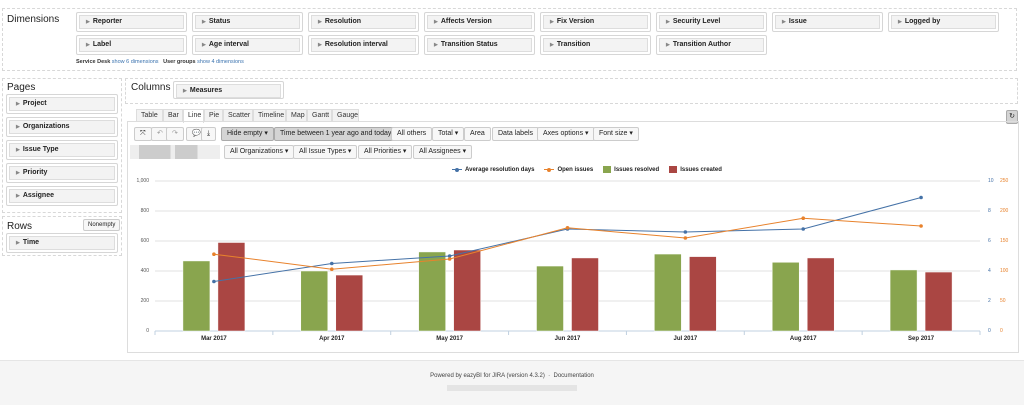 This screenshot has width=1024, height=405. Describe the element at coordinates (616, 134) in the screenshot. I see `font-size-dropdown: Font size ▾` at that location.